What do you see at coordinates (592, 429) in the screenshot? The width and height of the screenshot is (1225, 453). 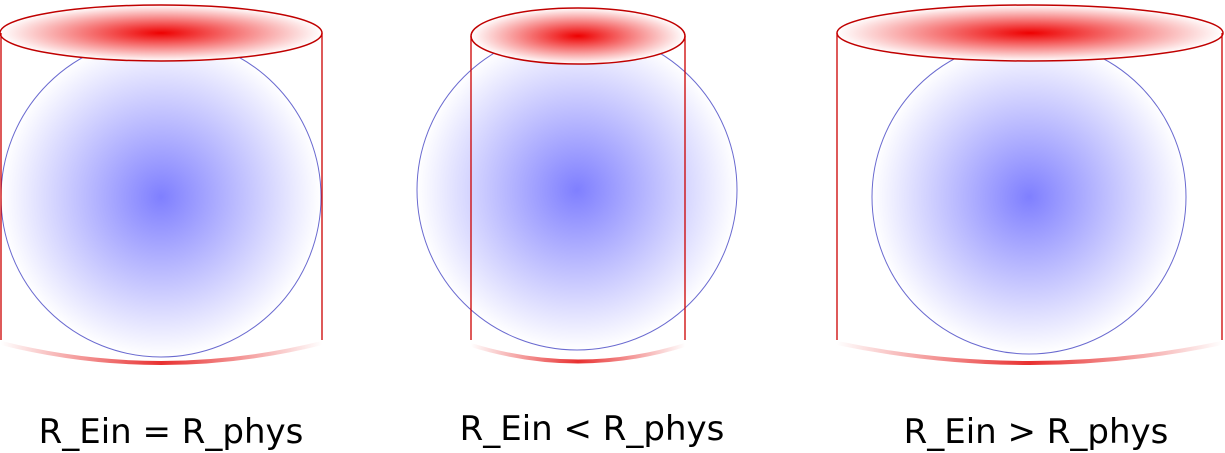 I see `panel-caption: R_Ein < R_phys` at bounding box center [592, 429].